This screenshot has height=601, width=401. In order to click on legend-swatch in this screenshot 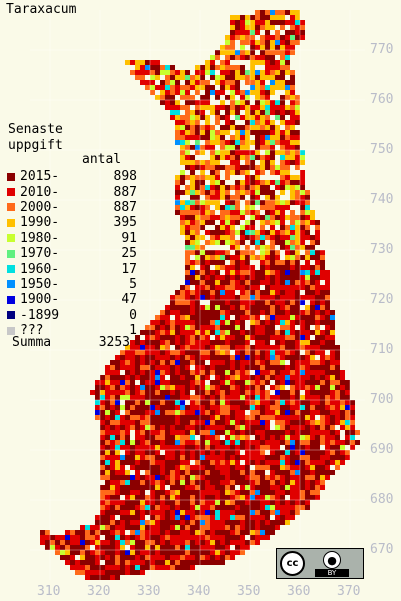, I will do `click(11, 238)`.